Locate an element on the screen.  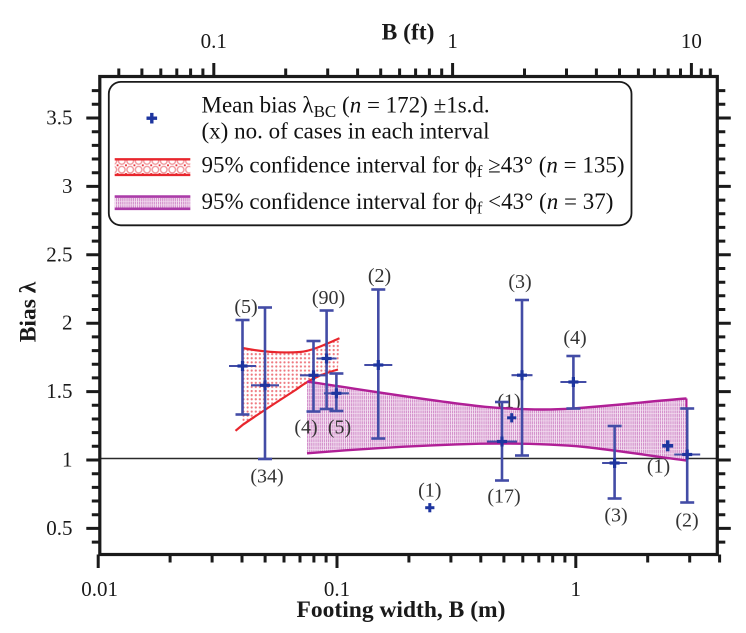
svg-text: 2 is located at coordinates (67, 323).